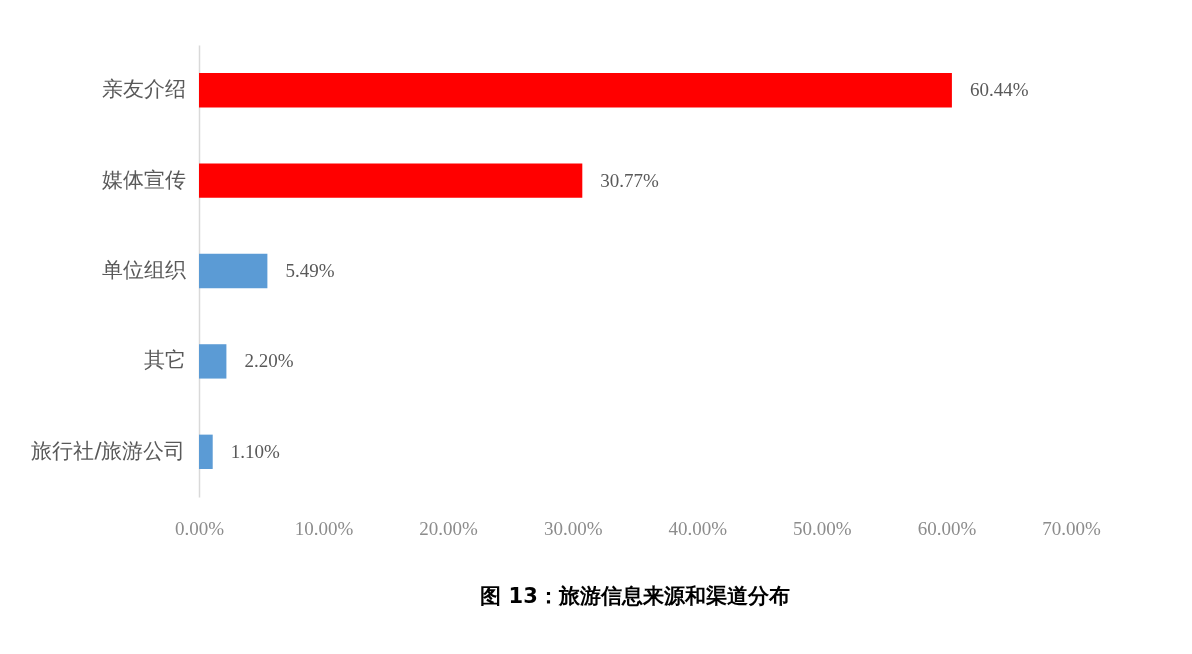 The height and width of the screenshot is (654, 1192). Describe the element at coordinates (999, 90) in the screenshot. I see `data-label: 60.44%` at that location.